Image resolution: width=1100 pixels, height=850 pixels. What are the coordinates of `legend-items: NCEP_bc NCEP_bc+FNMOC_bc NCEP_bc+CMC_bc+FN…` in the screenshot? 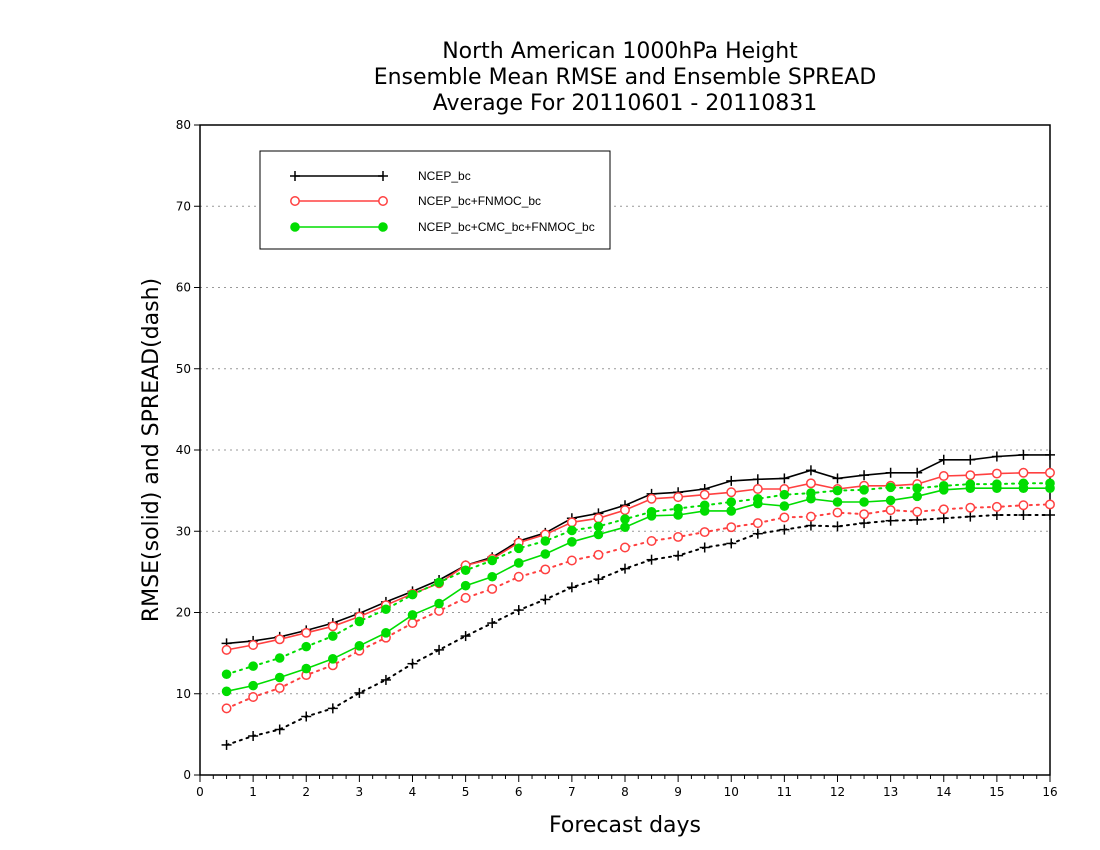 It's located at (442, 201).